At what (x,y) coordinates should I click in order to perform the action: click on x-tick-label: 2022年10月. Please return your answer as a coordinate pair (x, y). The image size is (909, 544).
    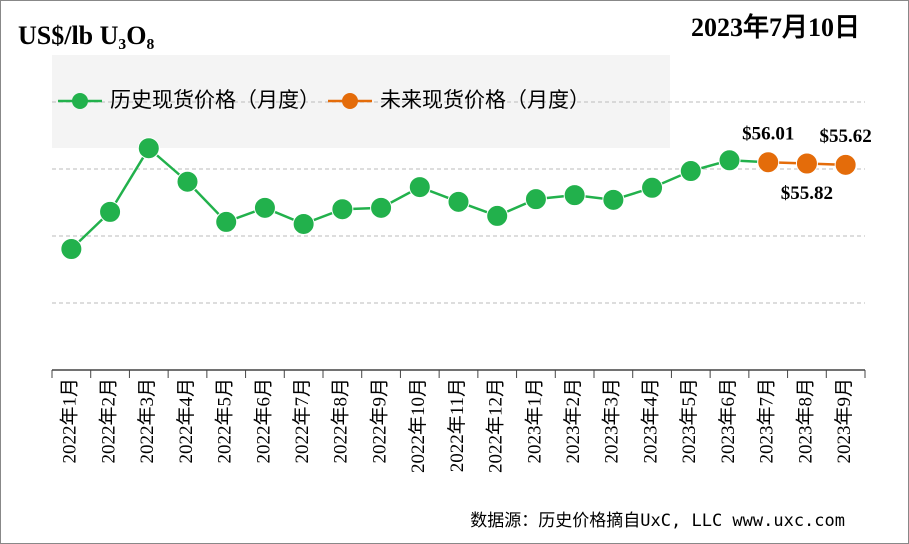
    Looking at the image, I should click on (418, 425).